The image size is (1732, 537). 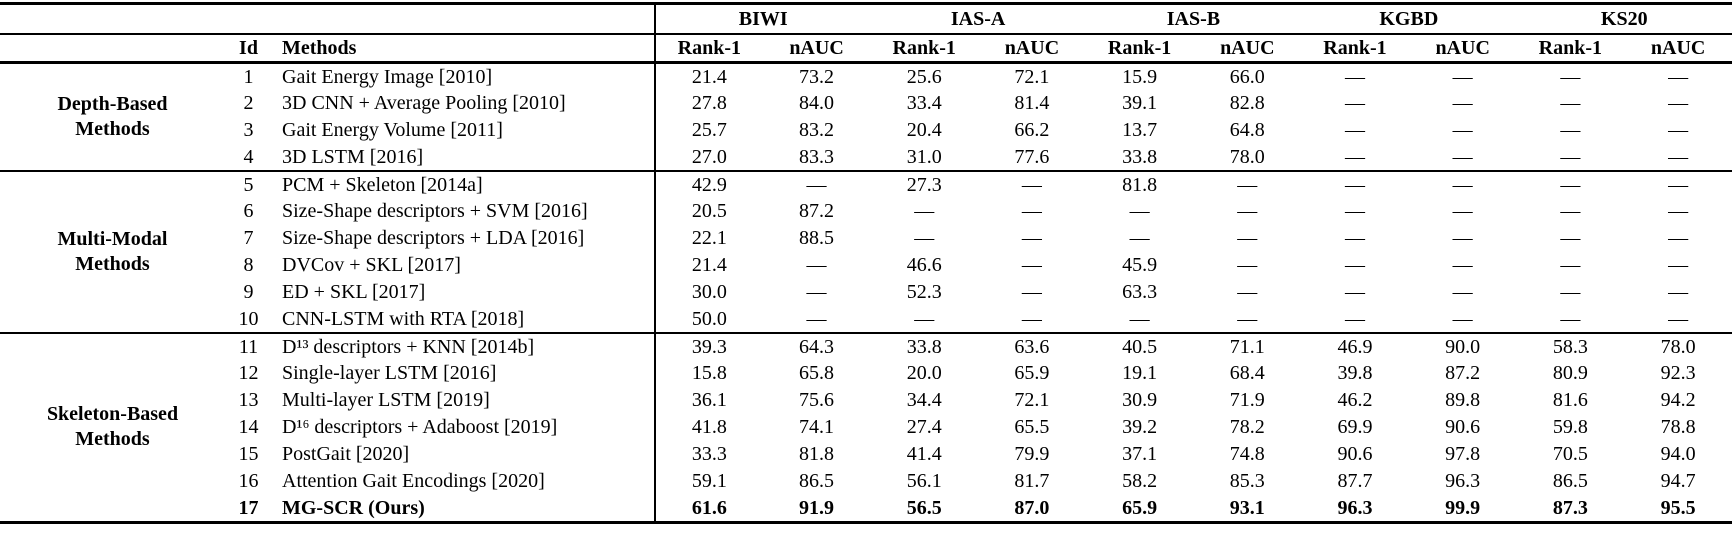 What do you see at coordinates (1463, 507) in the screenshot?
I see `value-cell: 99.9` at bounding box center [1463, 507].